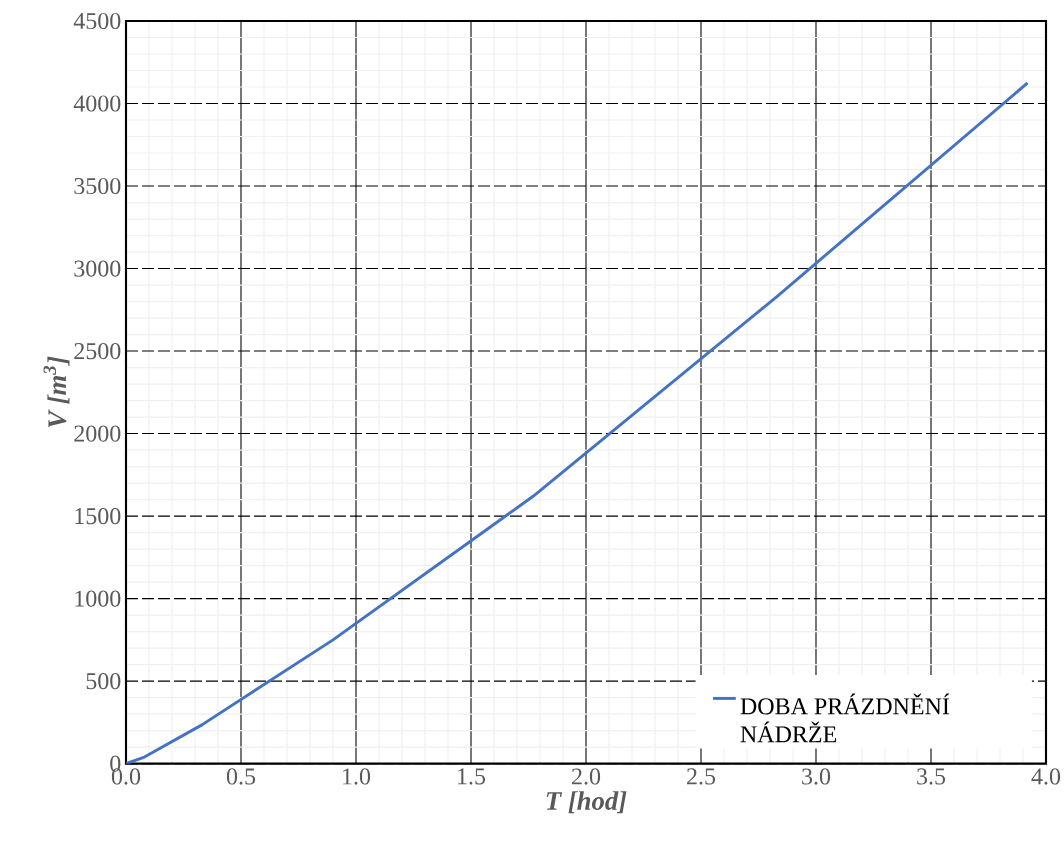 The width and height of the screenshot is (1064, 844). What do you see at coordinates (241, 776) in the screenshot?
I see `x-tick-label: 0.5` at bounding box center [241, 776].